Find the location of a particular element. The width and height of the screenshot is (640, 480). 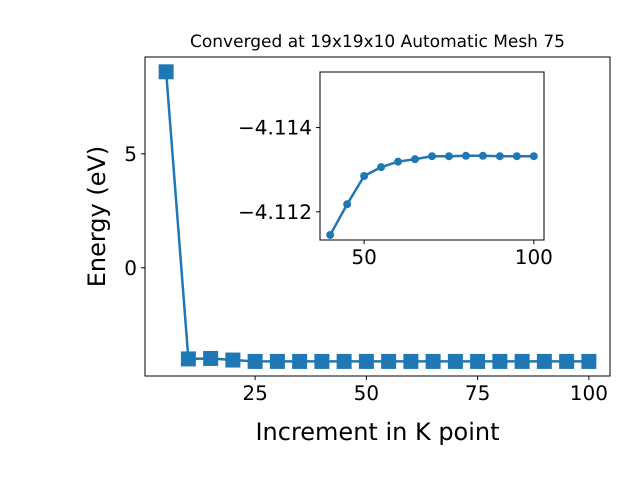

chart-title: Converged at 19x19x10 Automatic Mesh 75 is located at coordinates (377, 42).